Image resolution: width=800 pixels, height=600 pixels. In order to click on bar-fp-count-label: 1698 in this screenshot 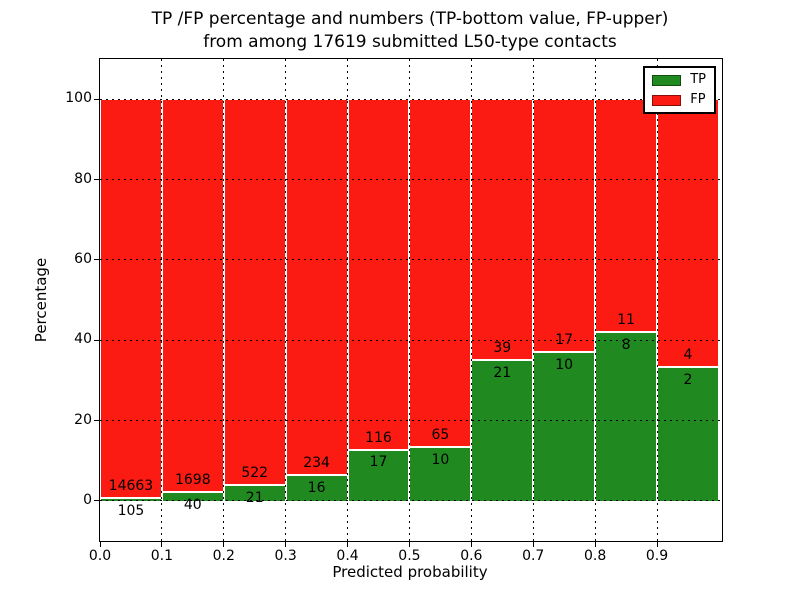, I will do `click(192, 479)`.